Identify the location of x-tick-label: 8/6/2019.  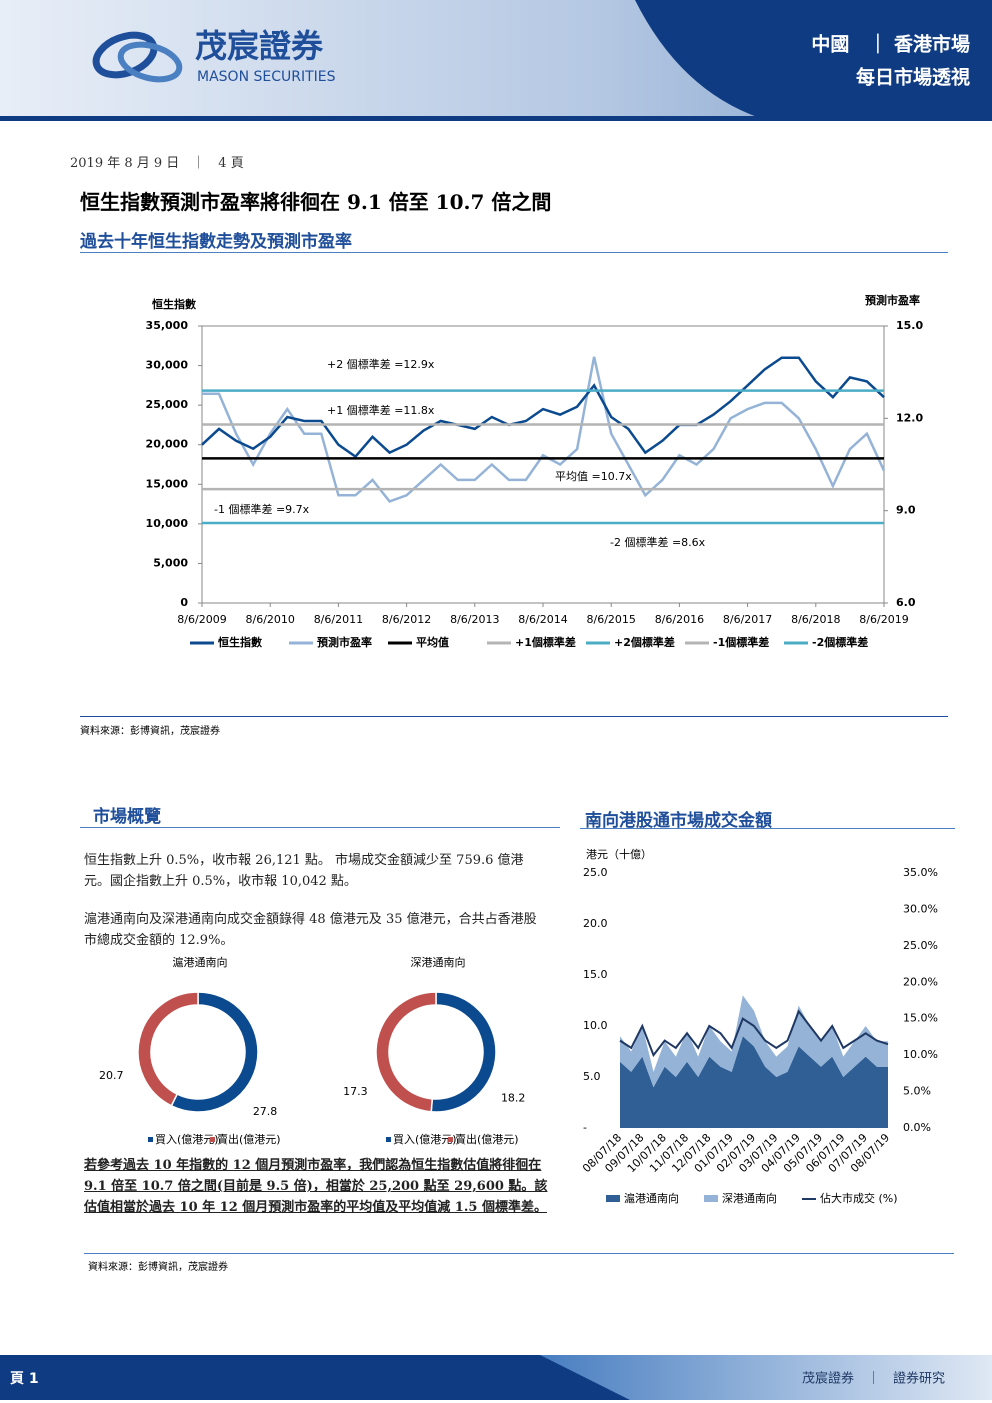
(883, 619).